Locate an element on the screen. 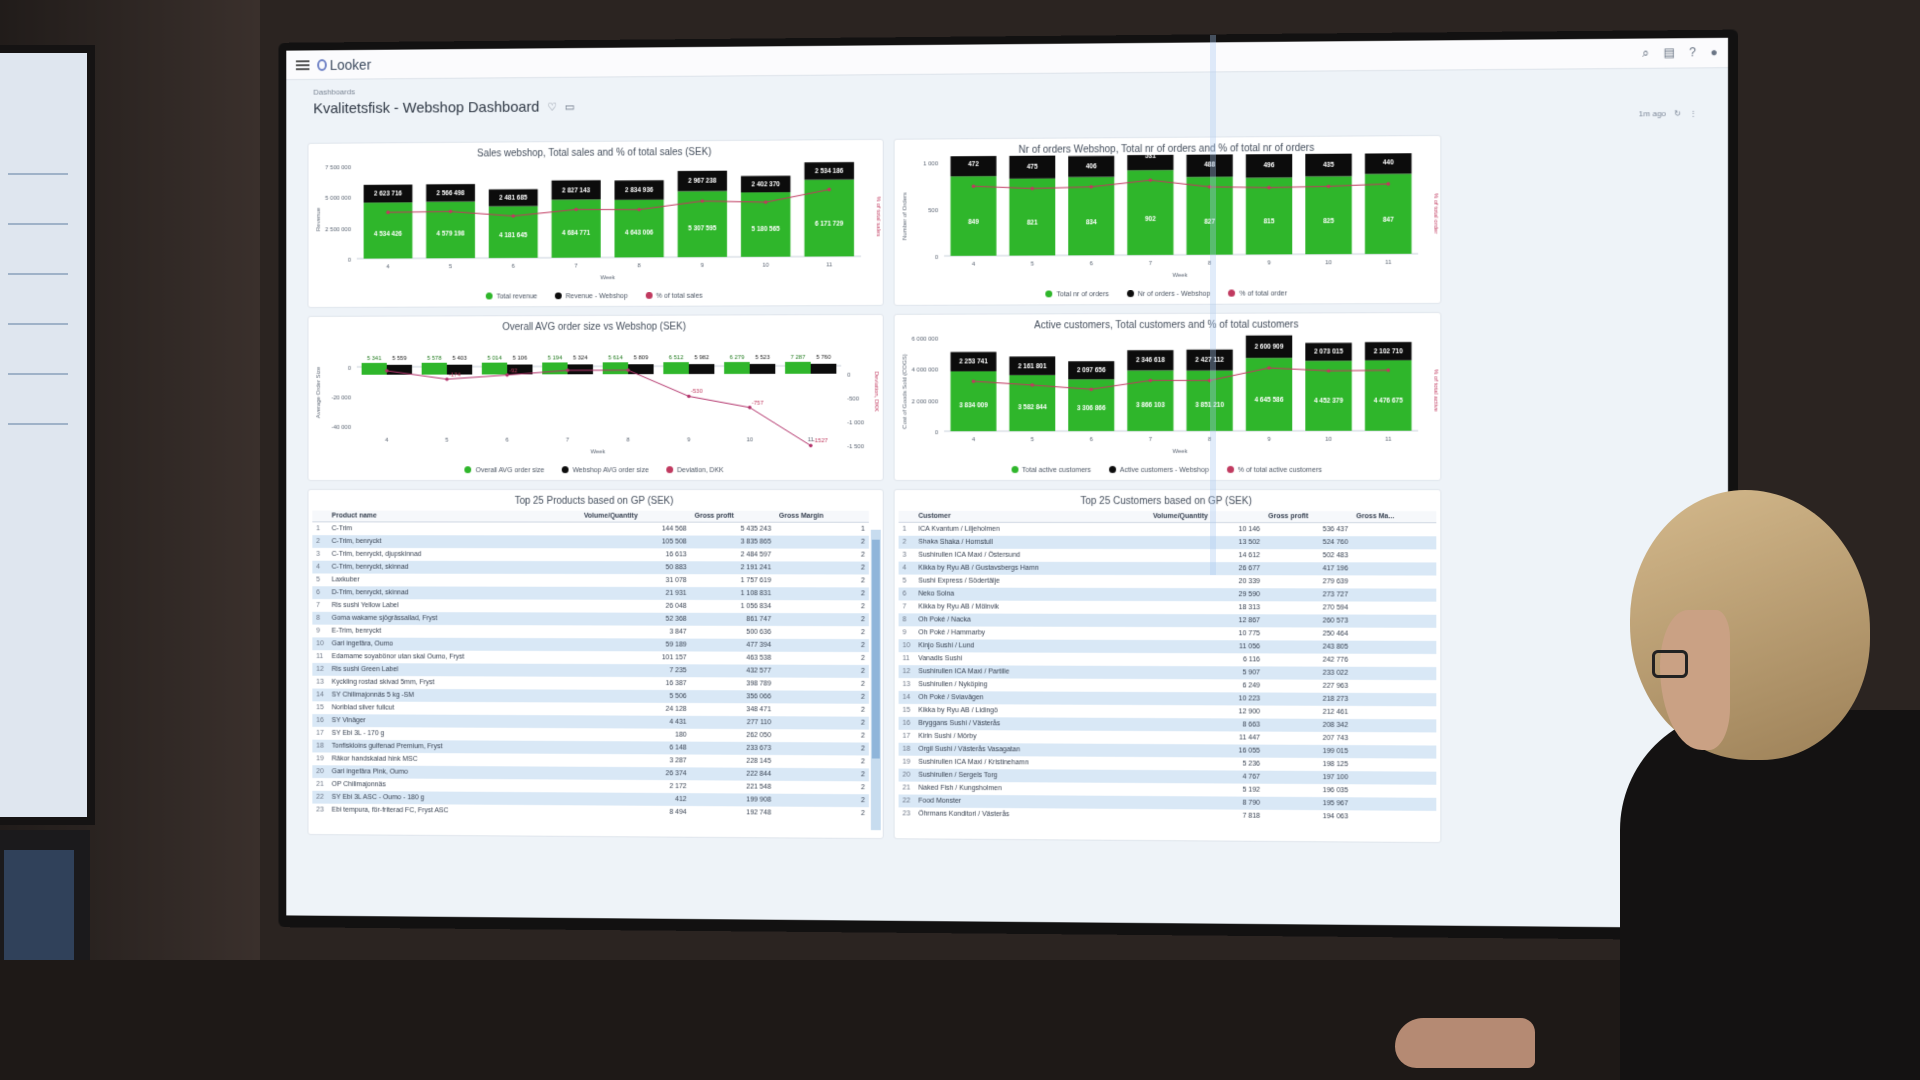 Image resolution: width=1920 pixels, height=1080 pixels. table-cell: Kirin Sushi / Mörby is located at coordinates (1031, 736).